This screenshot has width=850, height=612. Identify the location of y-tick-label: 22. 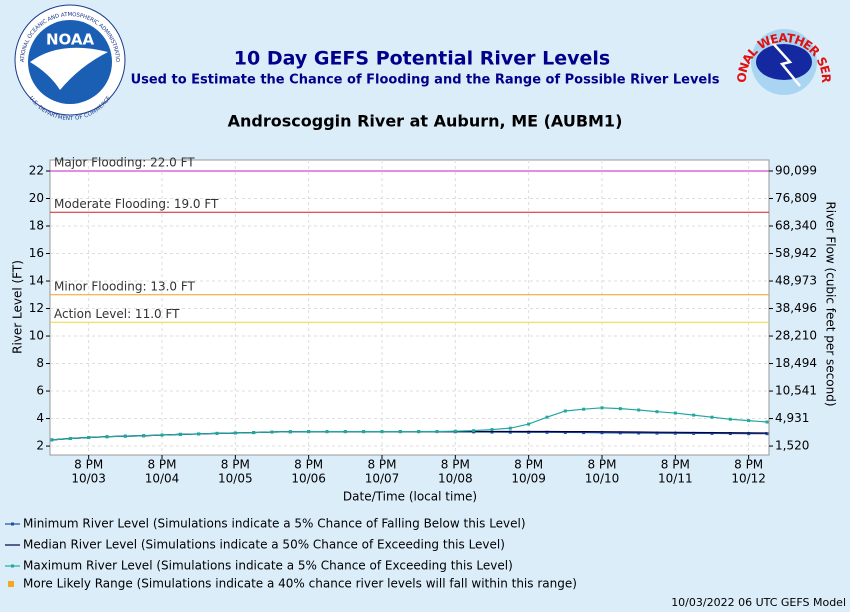
(36, 171).